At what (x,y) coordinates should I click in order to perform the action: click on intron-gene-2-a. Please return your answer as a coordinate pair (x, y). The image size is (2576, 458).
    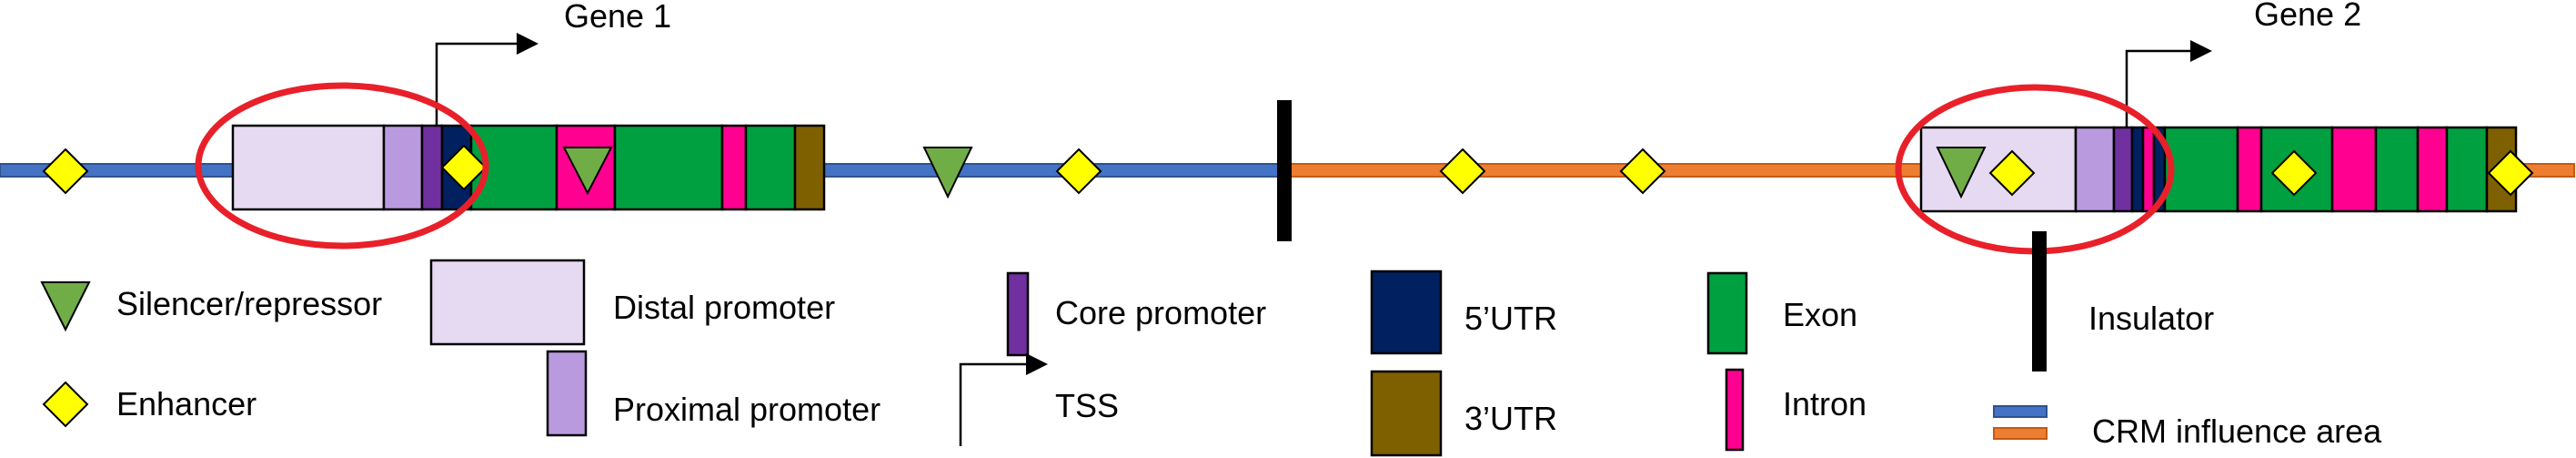
    Looking at the image, I should click on (2148, 169).